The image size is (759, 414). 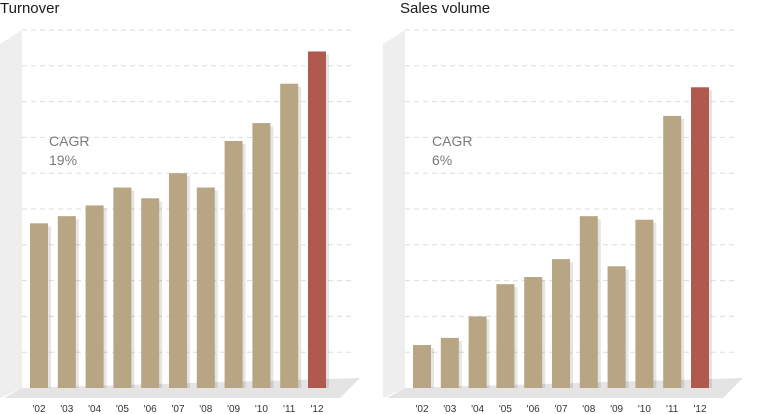 What do you see at coordinates (63, 160) in the screenshot?
I see `cagr-value: 19%` at bounding box center [63, 160].